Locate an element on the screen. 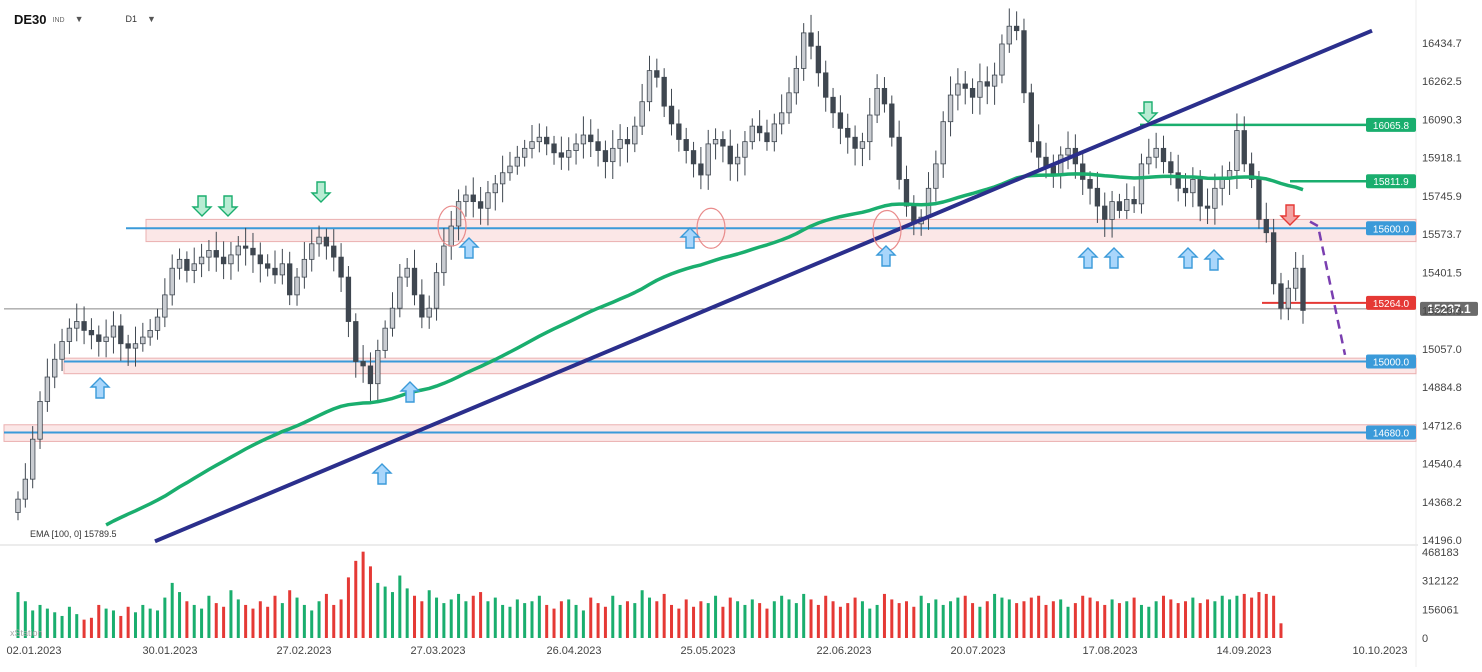 The width and height of the screenshot is (1482, 672). x-axis-tick-label: 20.07.2023 is located at coordinates (977, 651).